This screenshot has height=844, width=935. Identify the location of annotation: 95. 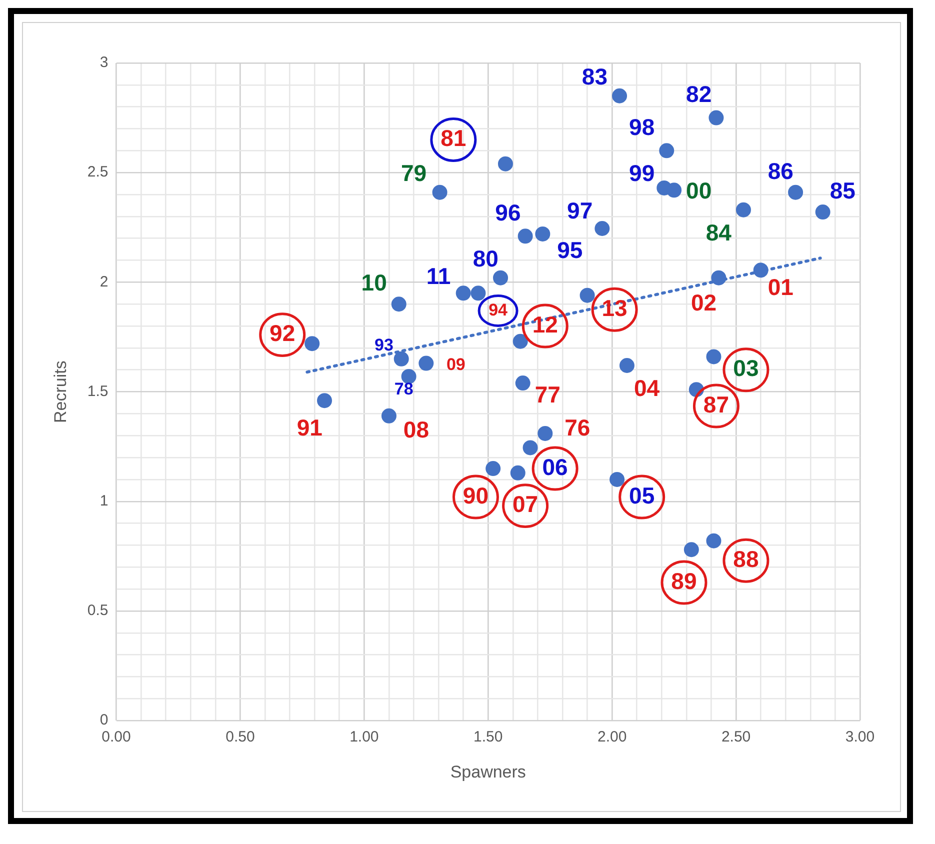
(570, 249).